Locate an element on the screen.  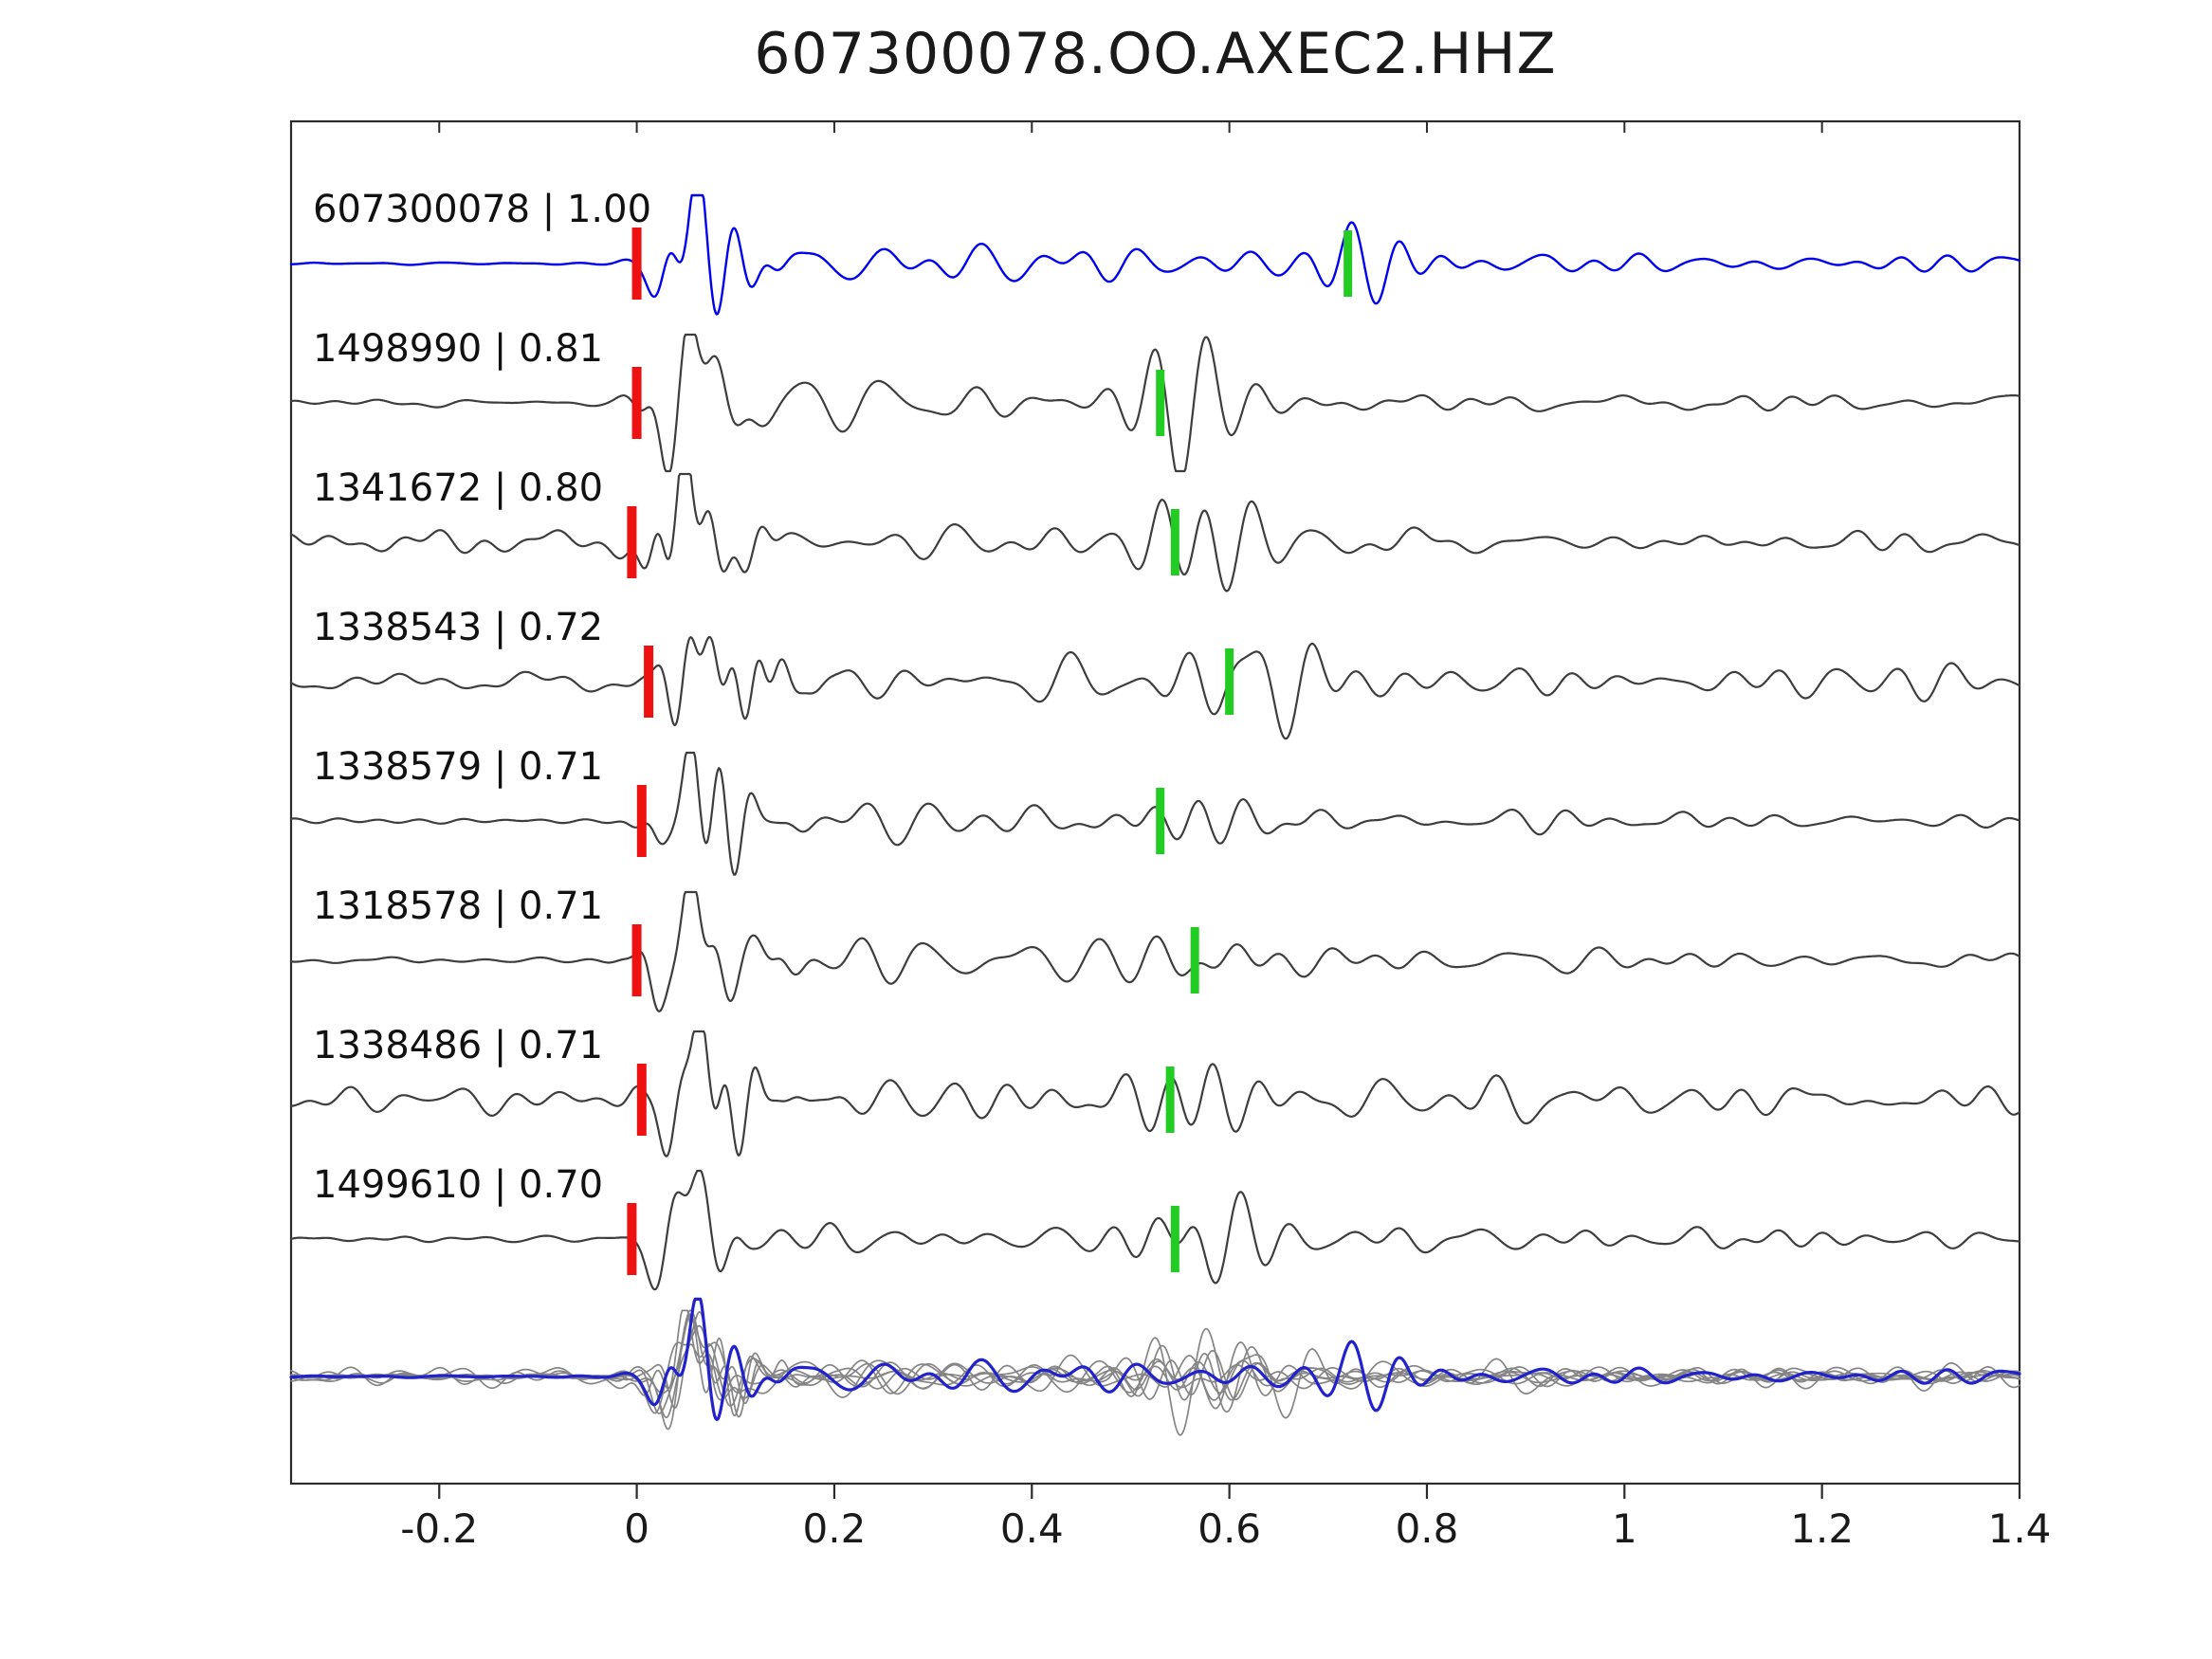
x-tick-label: 1.4 is located at coordinates (2020, 1528).